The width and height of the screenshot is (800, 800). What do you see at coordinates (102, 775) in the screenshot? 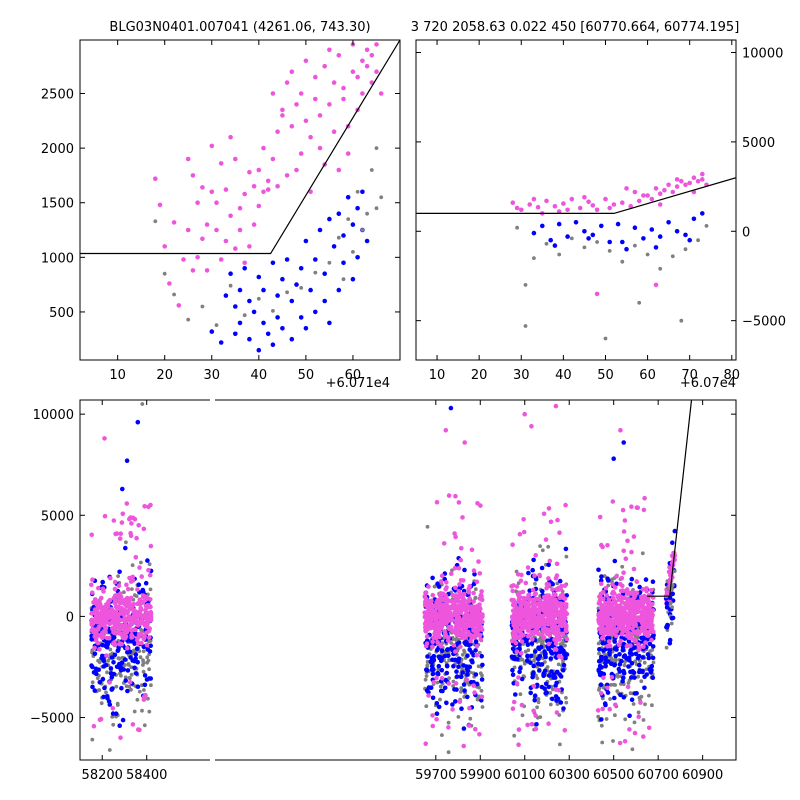
I see `x-tick-label: 58200` at bounding box center [102, 775].